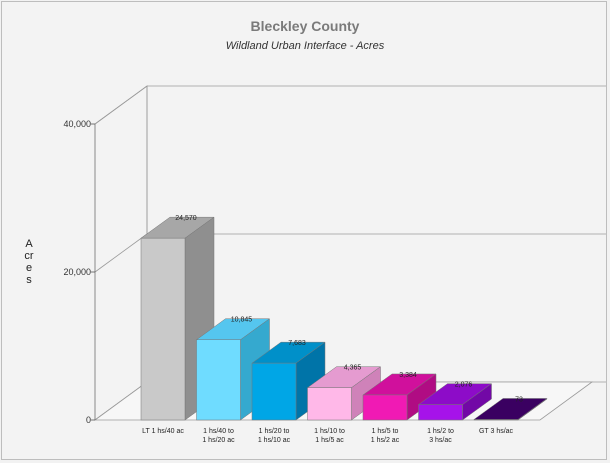 The width and height of the screenshot is (610, 463). I want to click on category-label-line: 1 hs/20 ac, so click(218, 440).